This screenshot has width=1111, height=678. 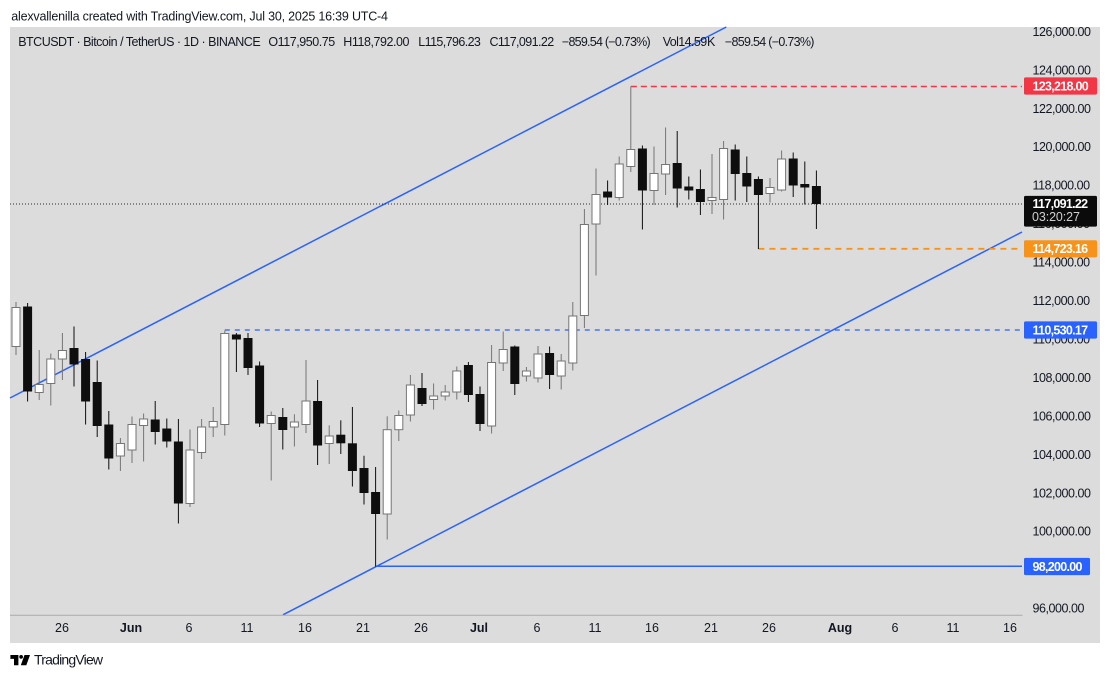 What do you see at coordinates (1062, 186) in the screenshot?
I see `svg-text: 118,000.00` at bounding box center [1062, 186].